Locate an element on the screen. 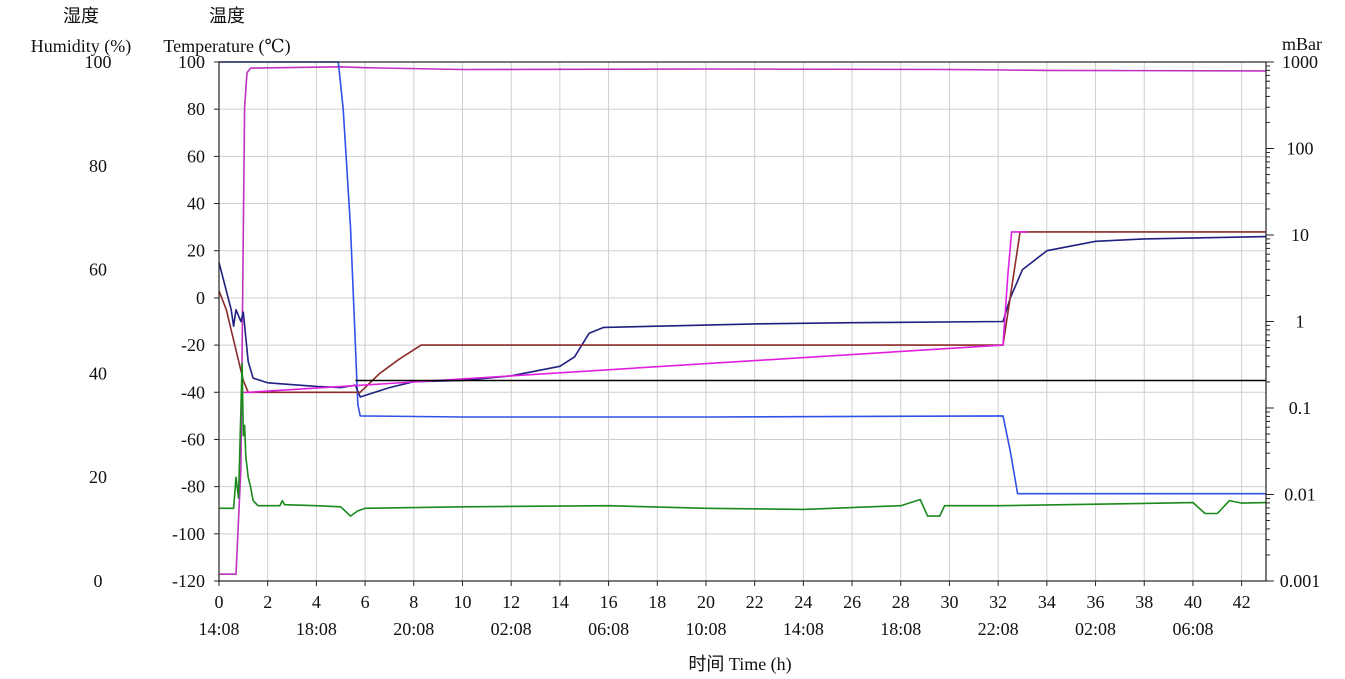 The width and height of the screenshot is (1345, 679). x-tick-label: 2 is located at coordinates (267, 602).